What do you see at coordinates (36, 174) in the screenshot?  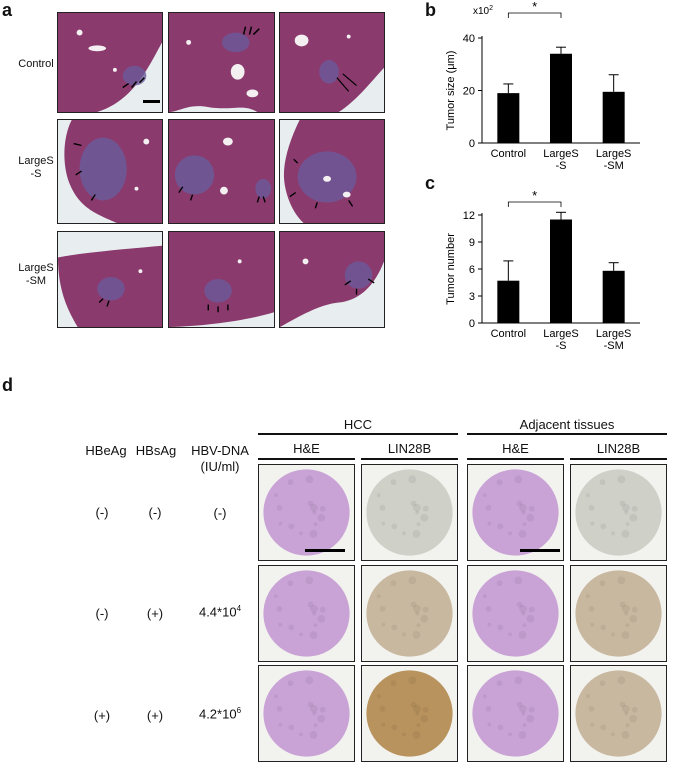 I see `row-label-line: -S` at bounding box center [36, 174].